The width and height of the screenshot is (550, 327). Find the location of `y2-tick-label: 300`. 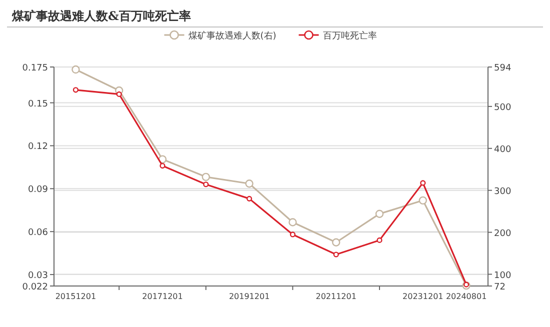

y2-tick-label: 300 is located at coordinates (503, 191).